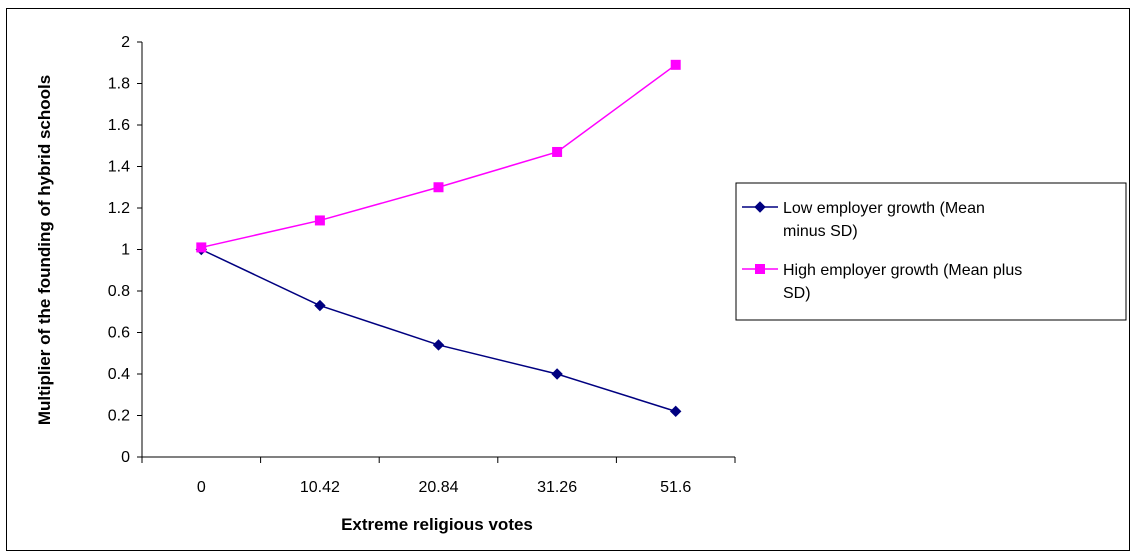 Image resolution: width=1135 pixels, height=558 pixels. What do you see at coordinates (119, 416) in the screenshot?
I see `y-tick-label: 0.2` at bounding box center [119, 416].